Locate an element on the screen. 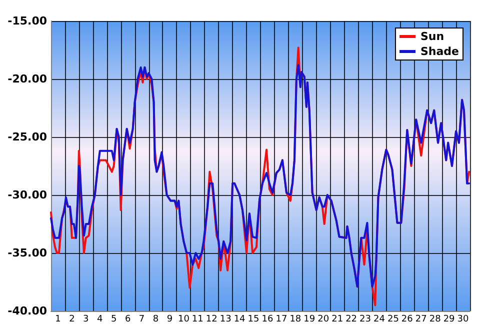  x-tick-label: 29 is located at coordinates (449, 319).